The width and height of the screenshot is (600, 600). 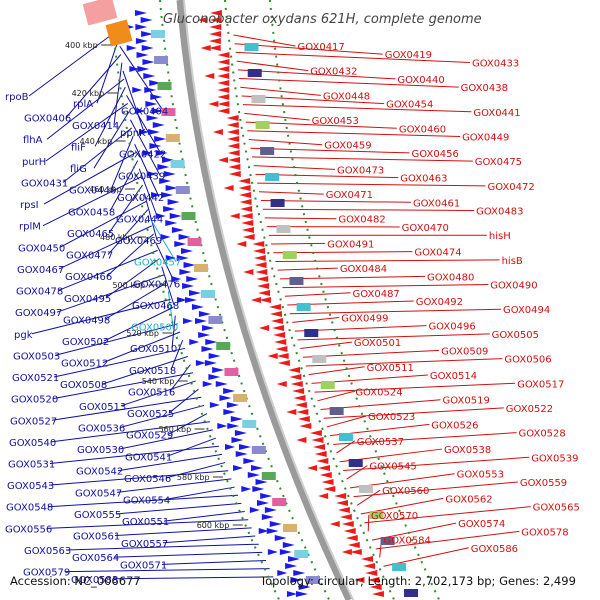 What do you see at coordinates (95, 126) in the screenshot?
I see `gene-label-left: GOX0414` at bounding box center [95, 126].